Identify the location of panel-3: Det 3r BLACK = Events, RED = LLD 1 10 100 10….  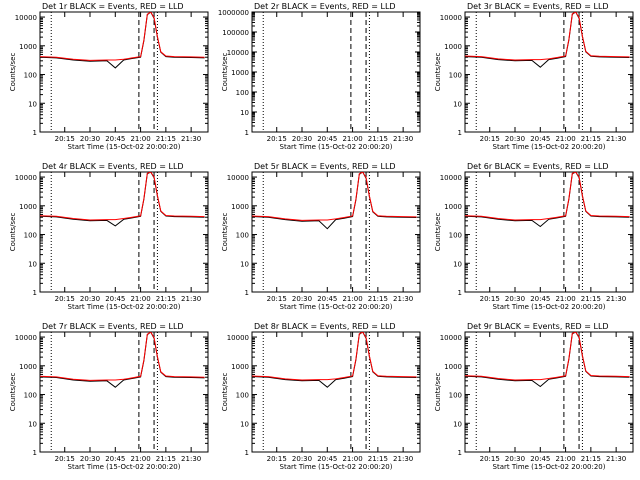
(534, 76).